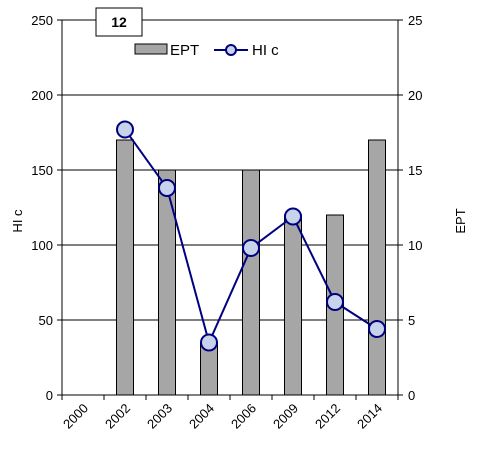 The width and height of the screenshot is (488, 452). I want to click on panel-label-box: 12, so click(119, 22).